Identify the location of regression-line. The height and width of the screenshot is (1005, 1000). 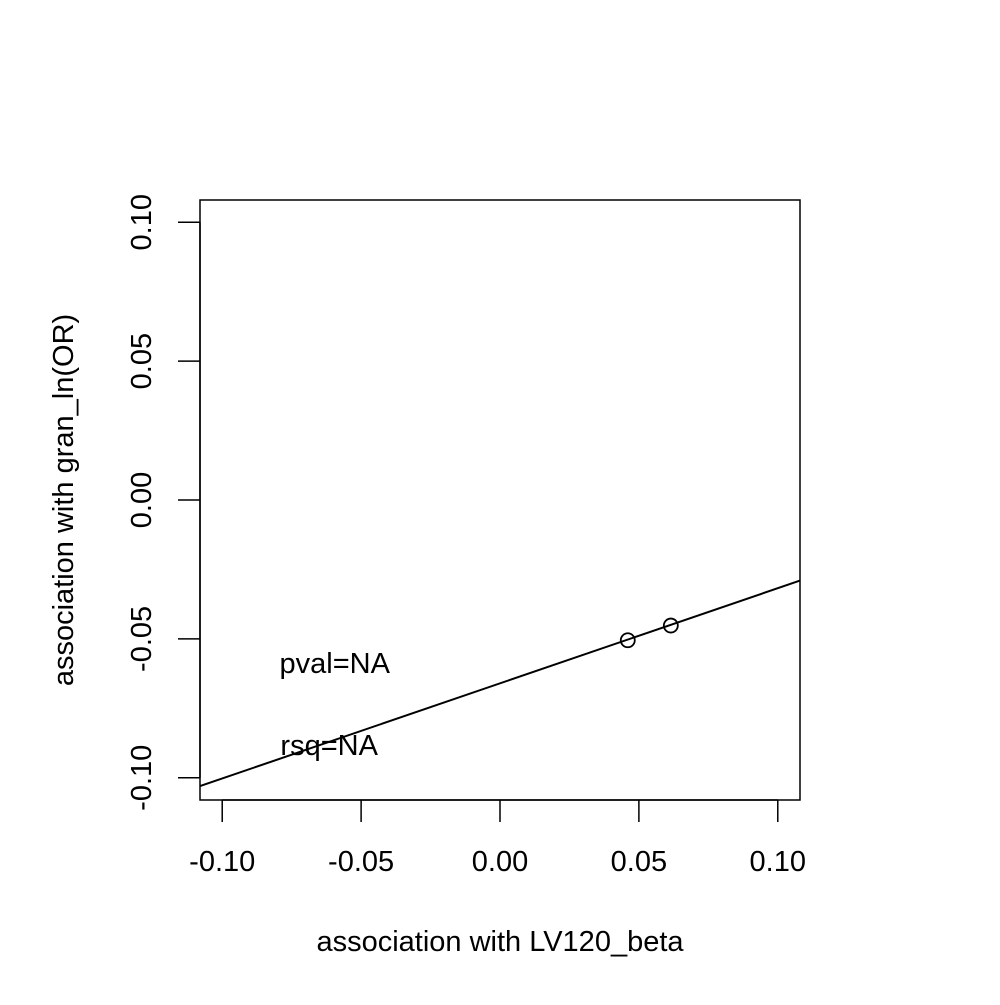
(500, 683).